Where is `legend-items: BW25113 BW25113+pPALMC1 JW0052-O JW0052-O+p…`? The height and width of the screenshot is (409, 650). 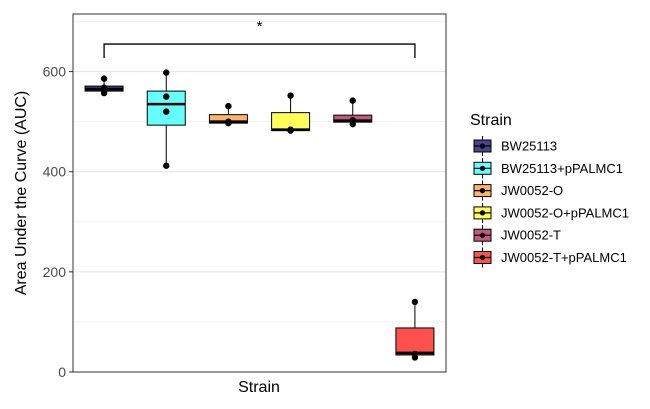
legend-items: BW25113 BW25113+pPALMC1 JW0052-O JW0052-O+p… is located at coordinates (551, 202).